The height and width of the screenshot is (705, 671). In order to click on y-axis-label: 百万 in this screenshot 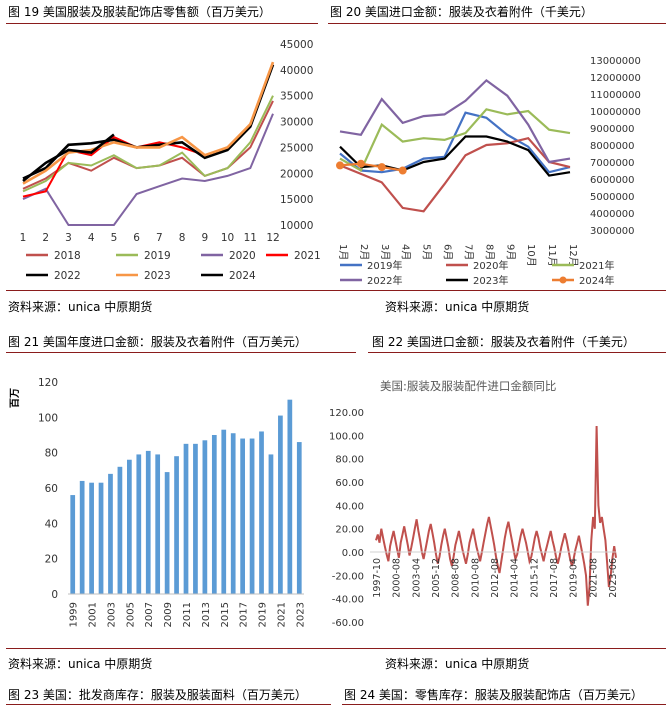, I will do `click(15, 398)`.